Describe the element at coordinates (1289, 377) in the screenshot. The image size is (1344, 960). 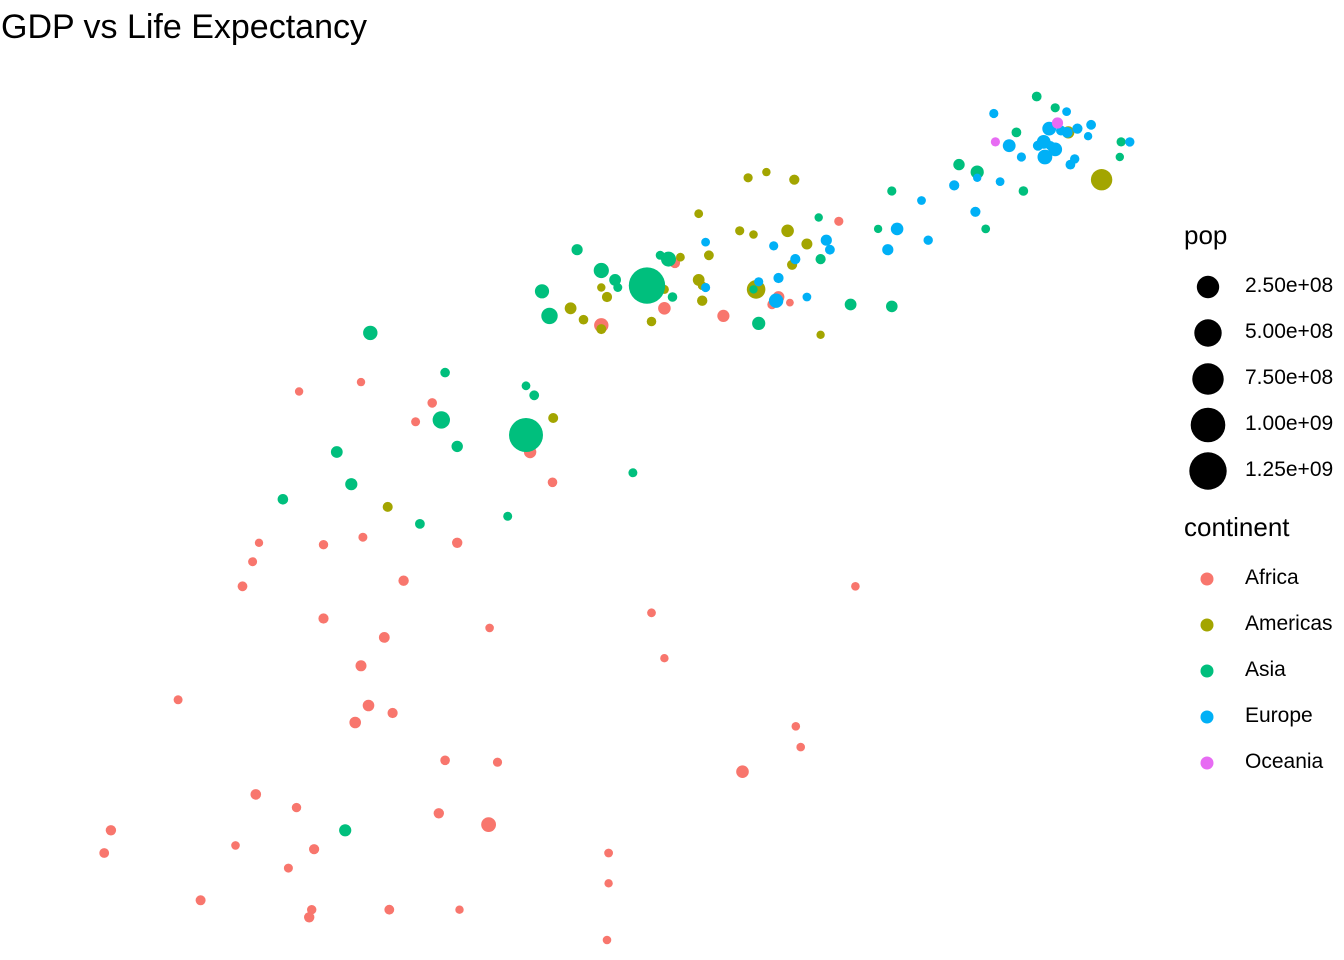
I see `size-legend-label: 7.50e+08` at that location.